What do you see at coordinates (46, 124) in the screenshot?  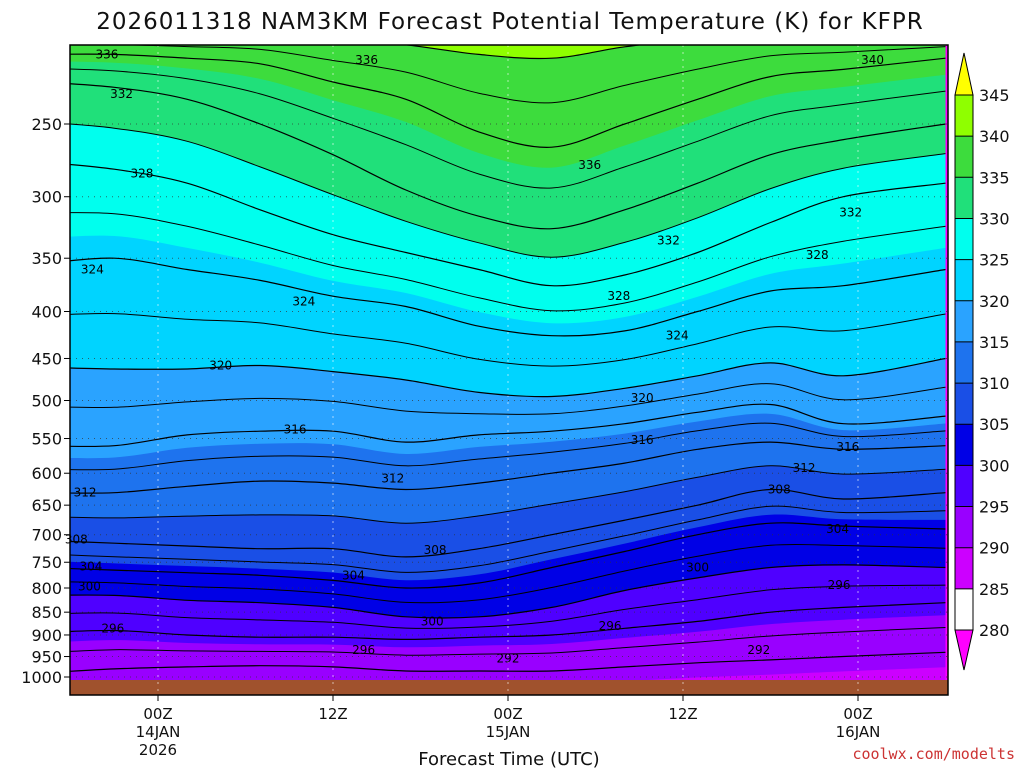 I see `y-tick-label: 250` at bounding box center [46, 124].